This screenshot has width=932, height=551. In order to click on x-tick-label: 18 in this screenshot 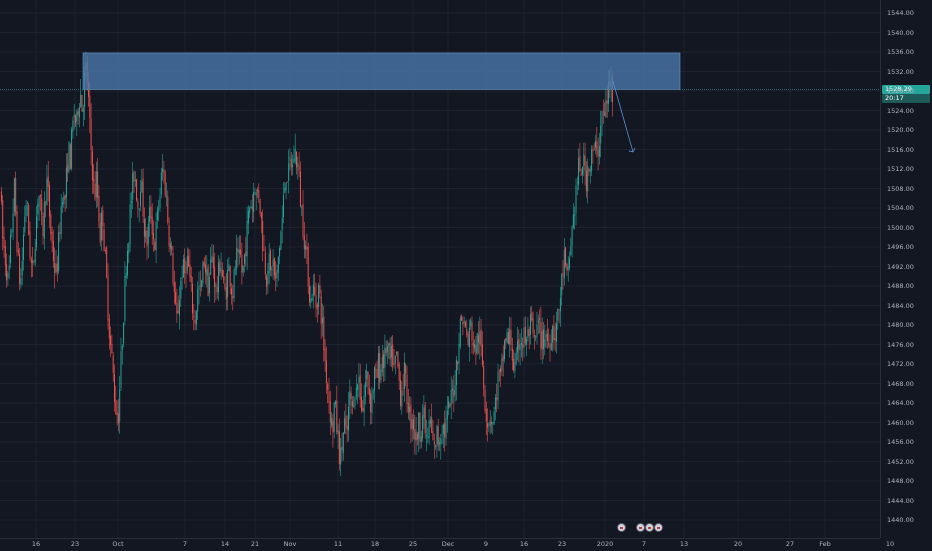, I will do `click(375, 544)`.